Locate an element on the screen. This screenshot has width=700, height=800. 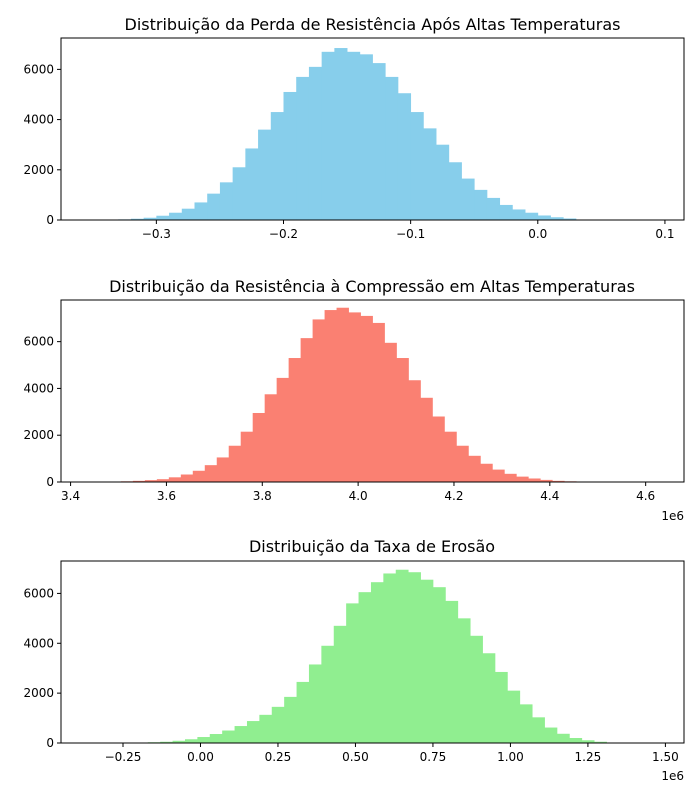
subplot-1-bars is located at coordinates (334, 134).